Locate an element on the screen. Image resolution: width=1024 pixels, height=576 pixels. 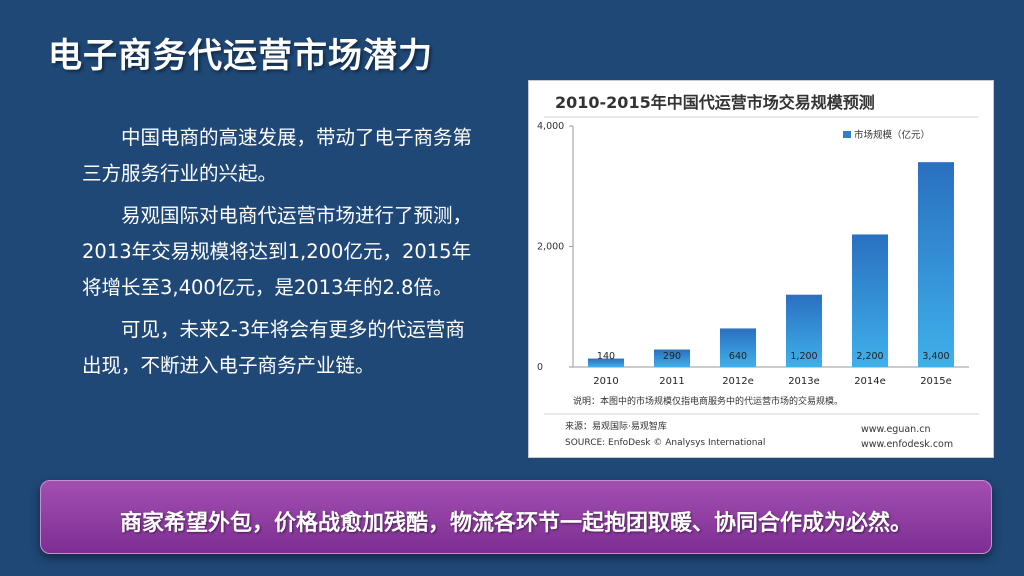
bar-value-label: 640 is located at coordinates (738, 356).